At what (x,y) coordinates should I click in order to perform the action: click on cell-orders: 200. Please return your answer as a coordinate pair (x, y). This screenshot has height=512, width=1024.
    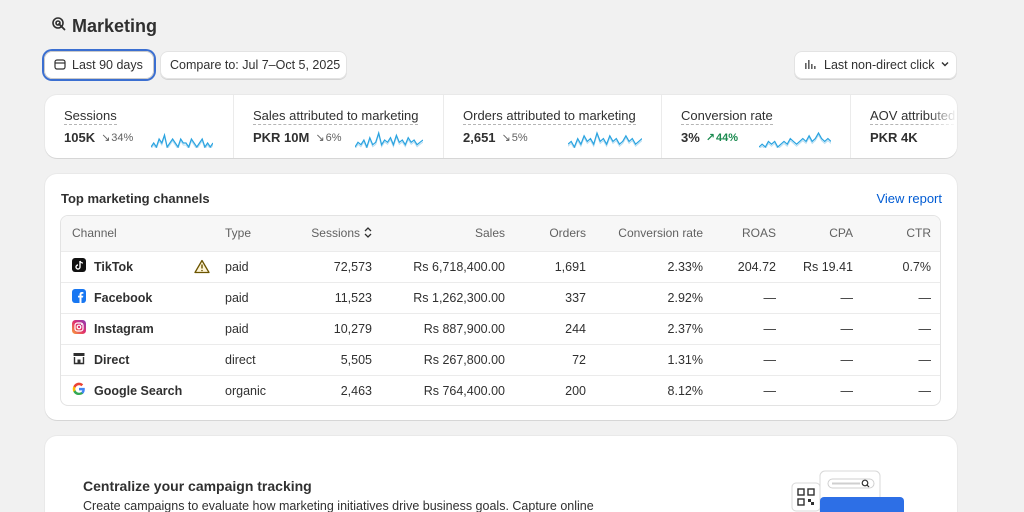
    Looking at the image, I should click on (575, 390).